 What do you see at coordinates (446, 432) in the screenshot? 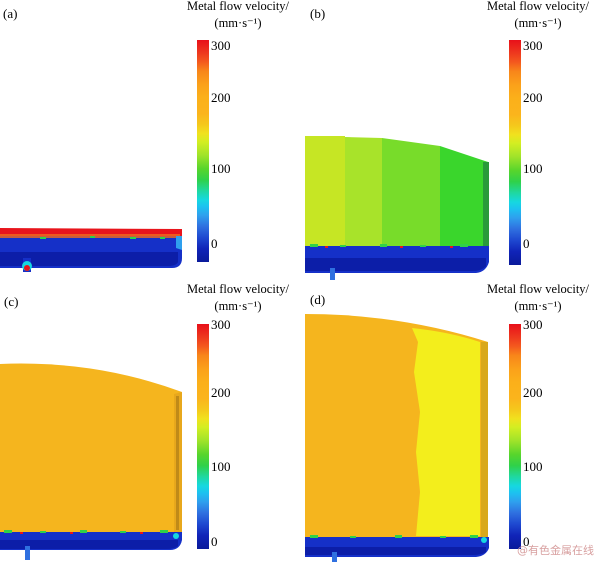
I see `yellow-band-d` at bounding box center [446, 432].